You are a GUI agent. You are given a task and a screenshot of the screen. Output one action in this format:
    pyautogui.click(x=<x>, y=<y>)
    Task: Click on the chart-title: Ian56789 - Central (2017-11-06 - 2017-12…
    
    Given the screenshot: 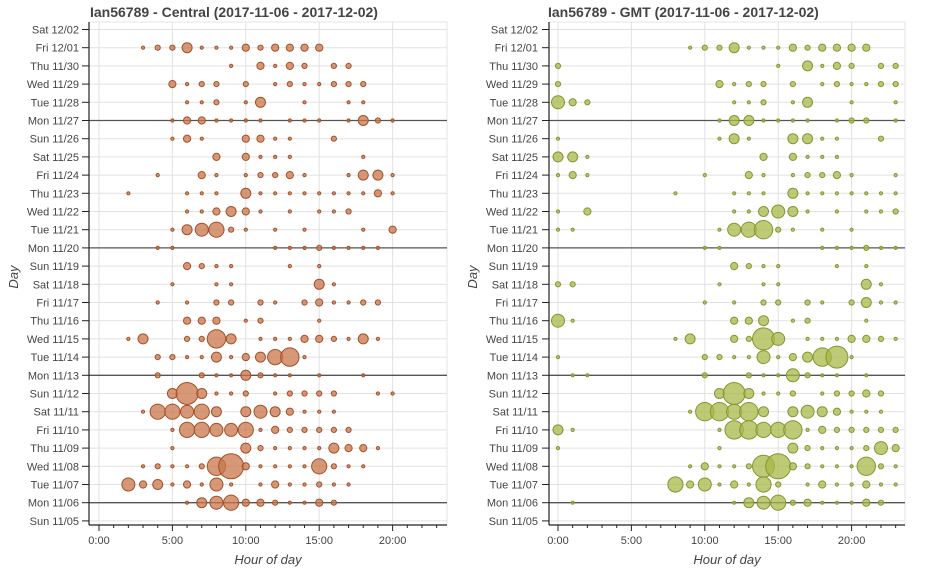 What is the action you would take?
    pyautogui.click(x=234, y=12)
    